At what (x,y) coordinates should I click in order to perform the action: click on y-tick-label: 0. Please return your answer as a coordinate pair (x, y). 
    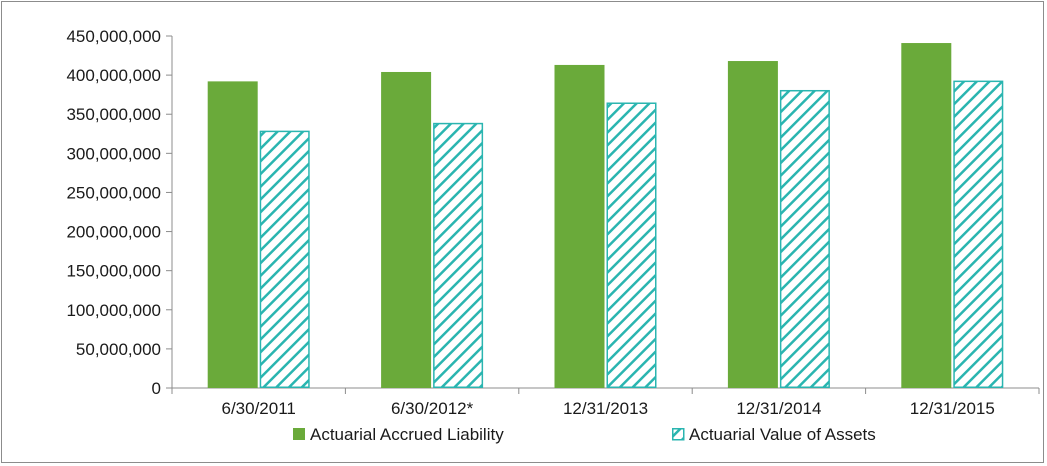
    Looking at the image, I should click on (156, 388).